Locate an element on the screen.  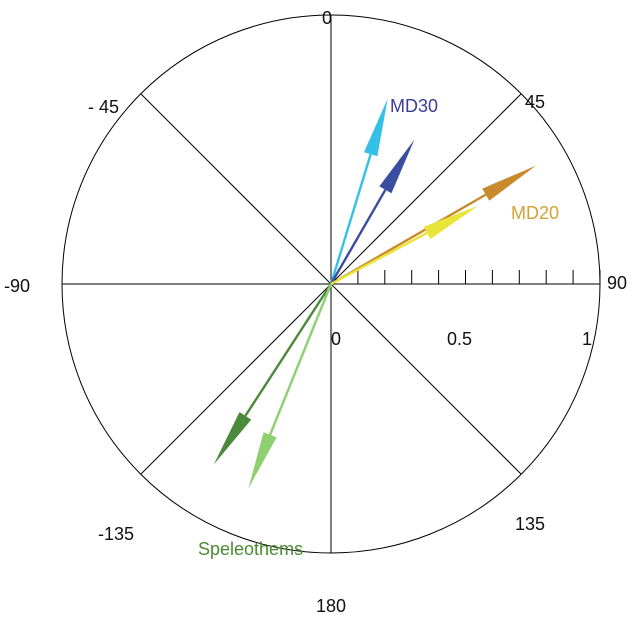
angle-label-45: 45 is located at coordinates (535, 102).